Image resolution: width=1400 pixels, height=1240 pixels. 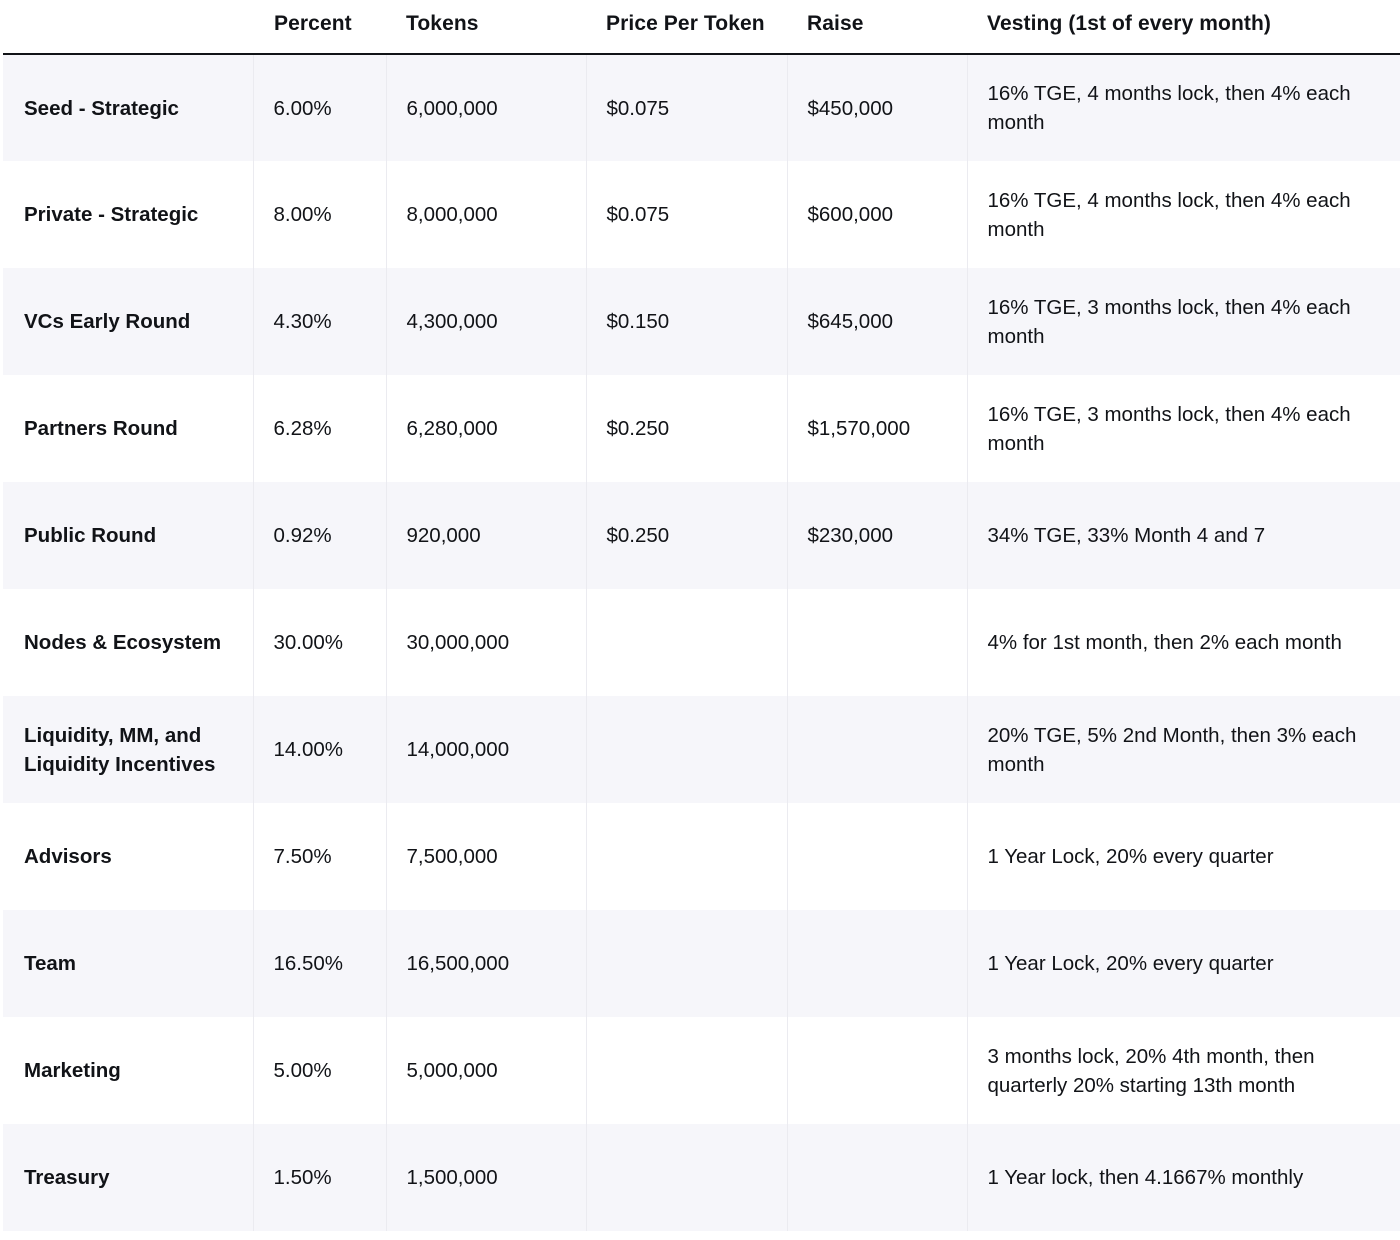 What do you see at coordinates (319, 107) in the screenshot?
I see `cell-percent: 6.00%` at bounding box center [319, 107].